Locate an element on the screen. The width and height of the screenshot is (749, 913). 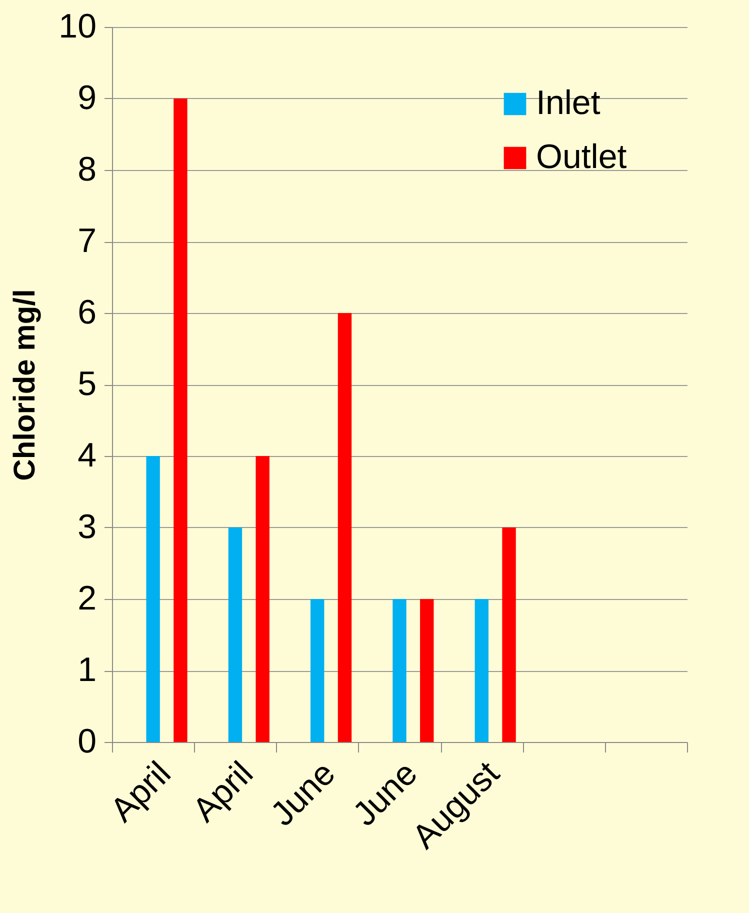
legend-label: Outlet is located at coordinates (582, 157).